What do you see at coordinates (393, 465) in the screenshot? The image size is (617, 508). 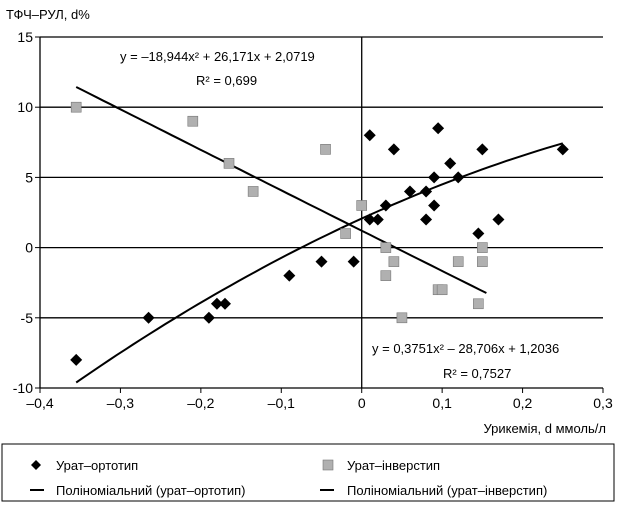 I see `legend-label-inverstype: Урат–інверстип` at bounding box center [393, 465].